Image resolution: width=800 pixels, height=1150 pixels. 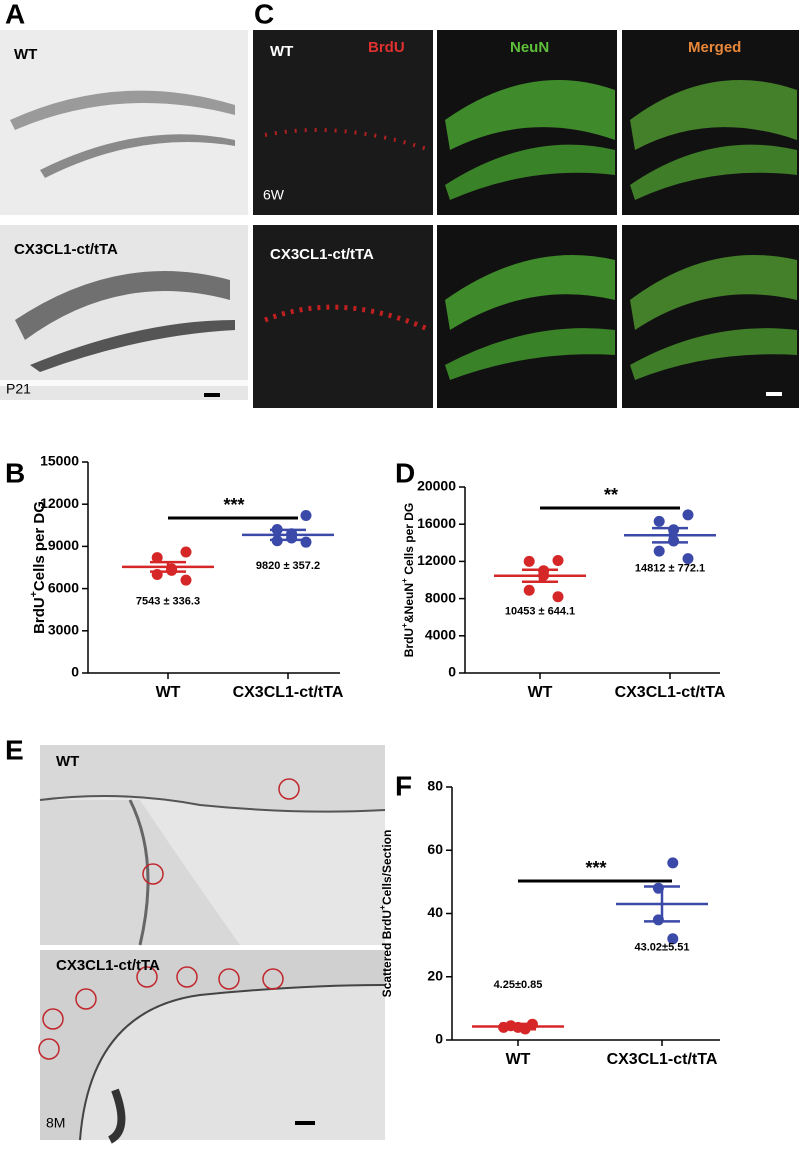 What do you see at coordinates (168, 602) in the screenshot?
I see `summary-label: 7543 ± 336.3` at bounding box center [168, 602].